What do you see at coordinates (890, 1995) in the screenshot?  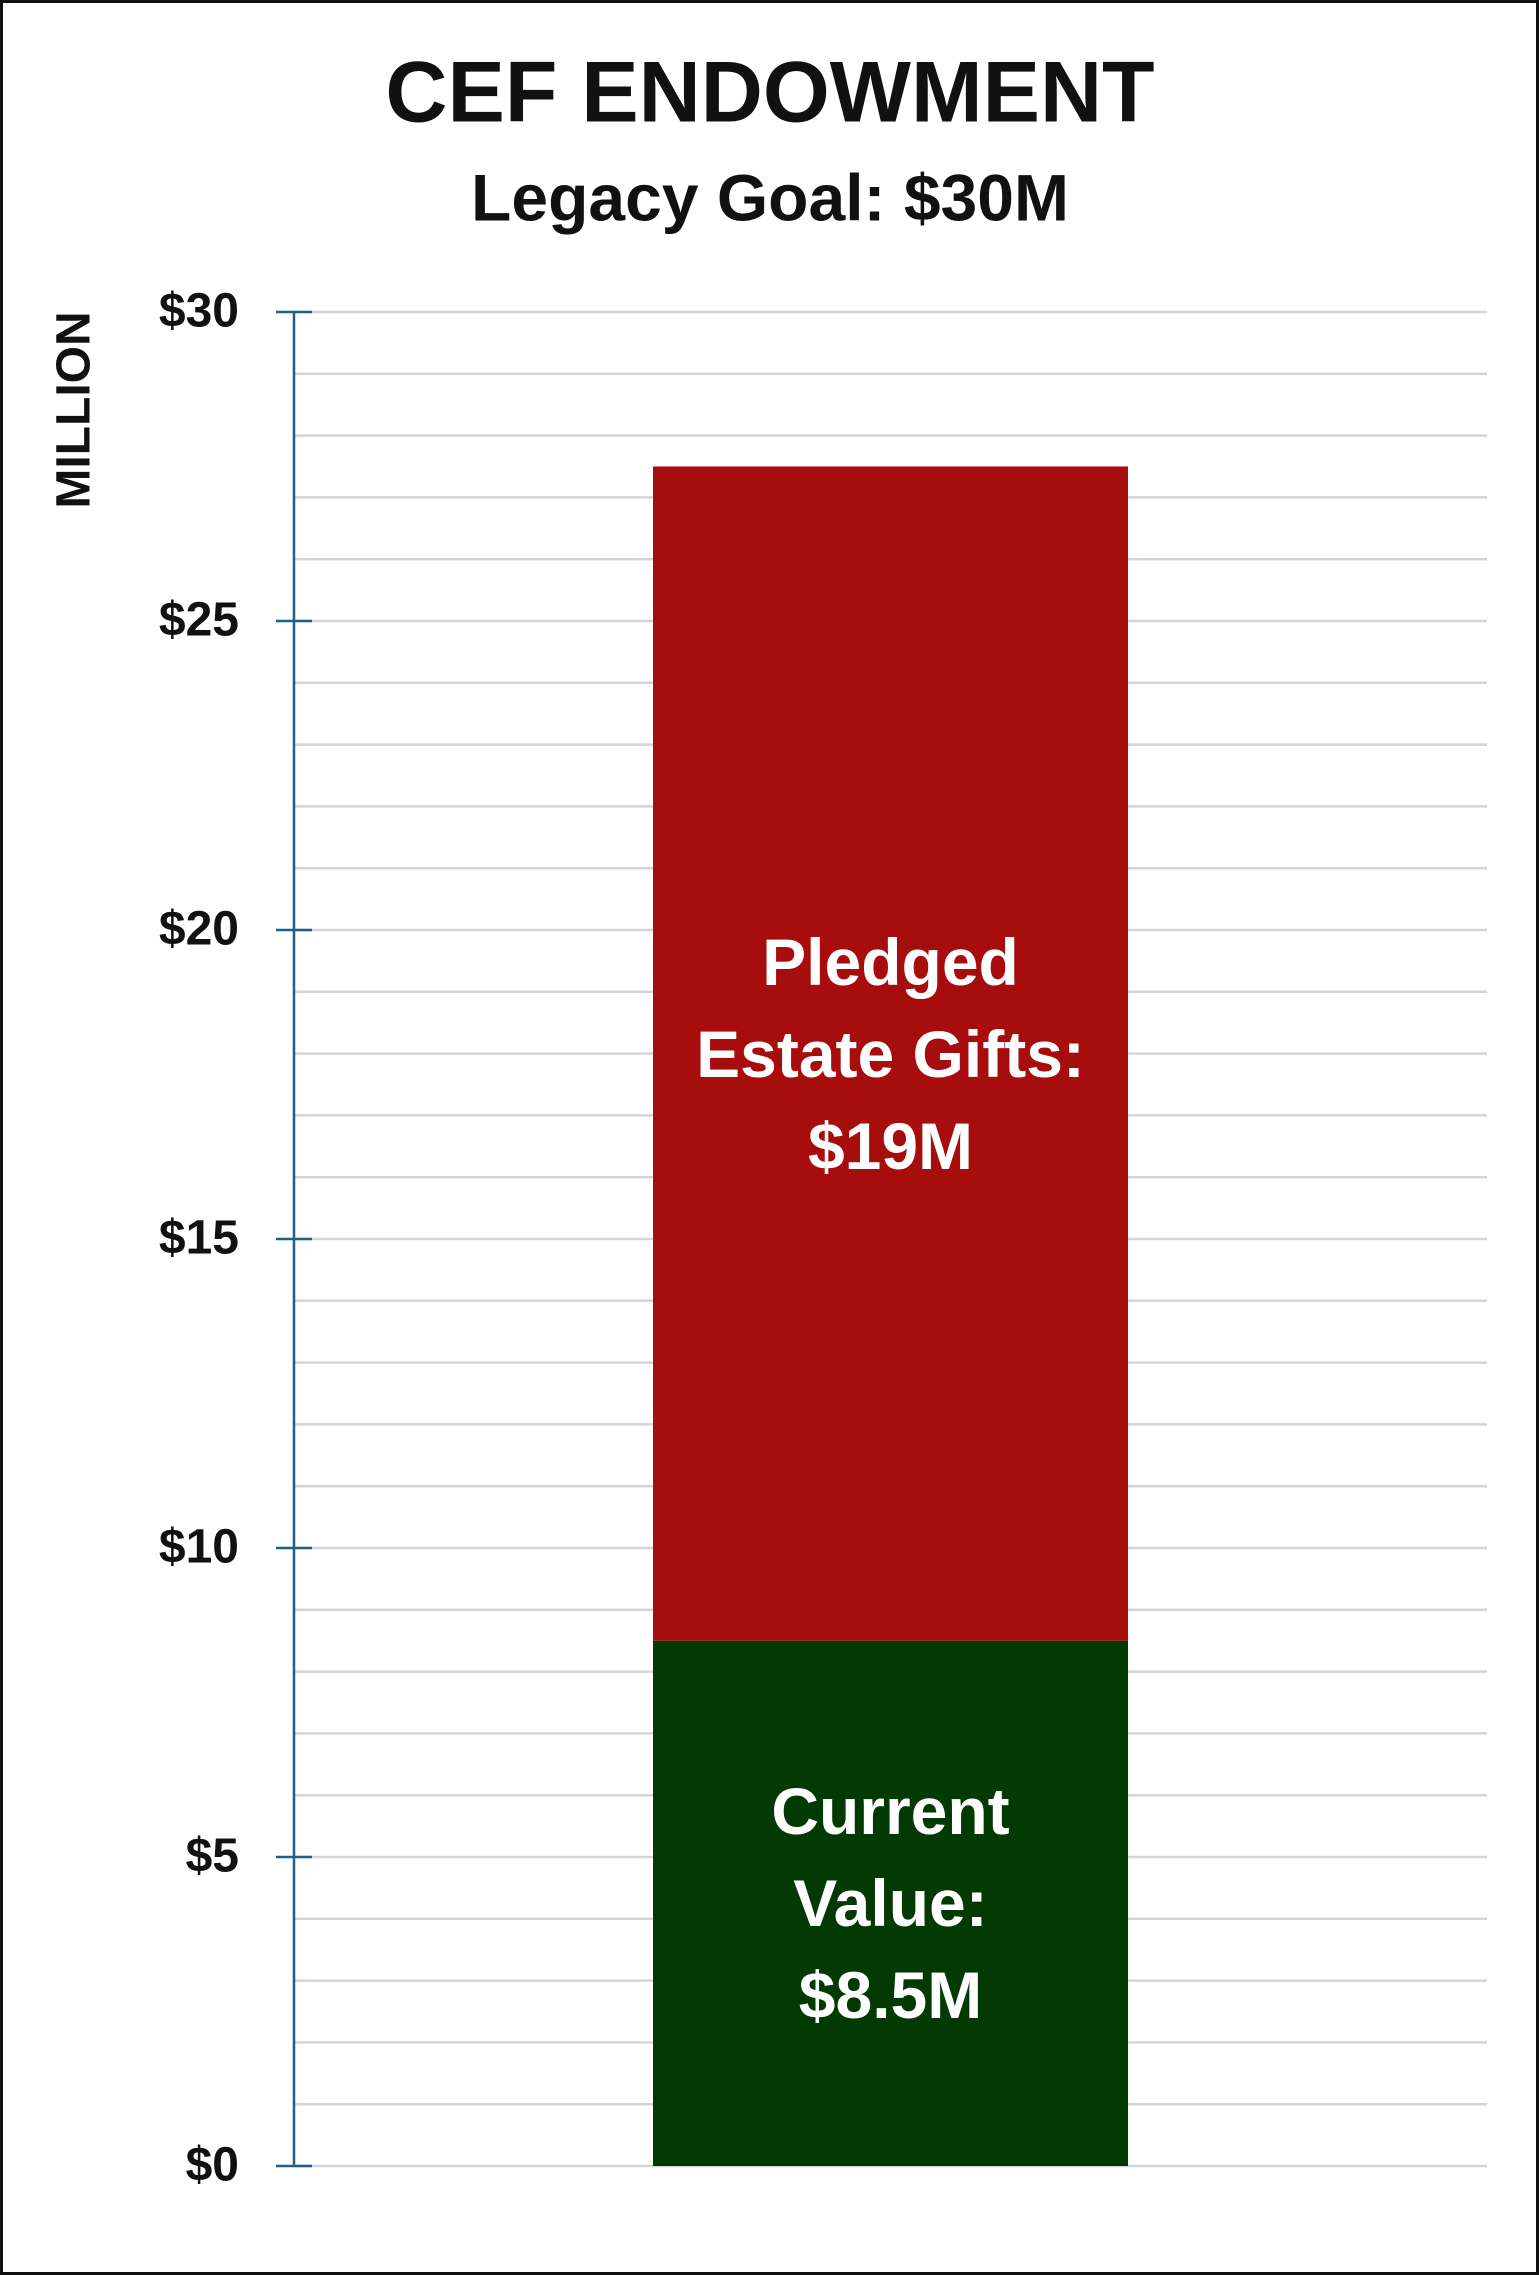 I see `segment-value: $8.5M` at bounding box center [890, 1995].